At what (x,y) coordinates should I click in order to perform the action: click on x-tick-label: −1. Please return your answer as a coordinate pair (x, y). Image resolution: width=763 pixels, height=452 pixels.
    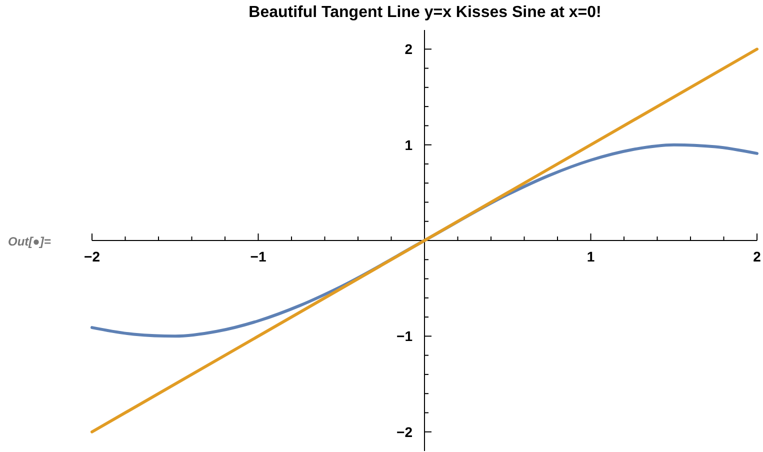
    Looking at the image, I should click on (258, 256).